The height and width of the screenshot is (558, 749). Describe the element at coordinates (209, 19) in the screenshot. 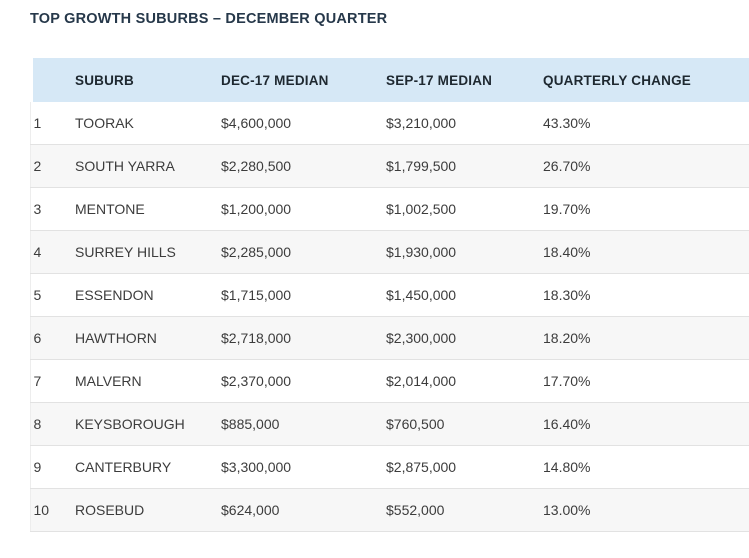

I see `page-title: TOP GROWTH SUBURBS – DECEMBER QUARTER` at that location.